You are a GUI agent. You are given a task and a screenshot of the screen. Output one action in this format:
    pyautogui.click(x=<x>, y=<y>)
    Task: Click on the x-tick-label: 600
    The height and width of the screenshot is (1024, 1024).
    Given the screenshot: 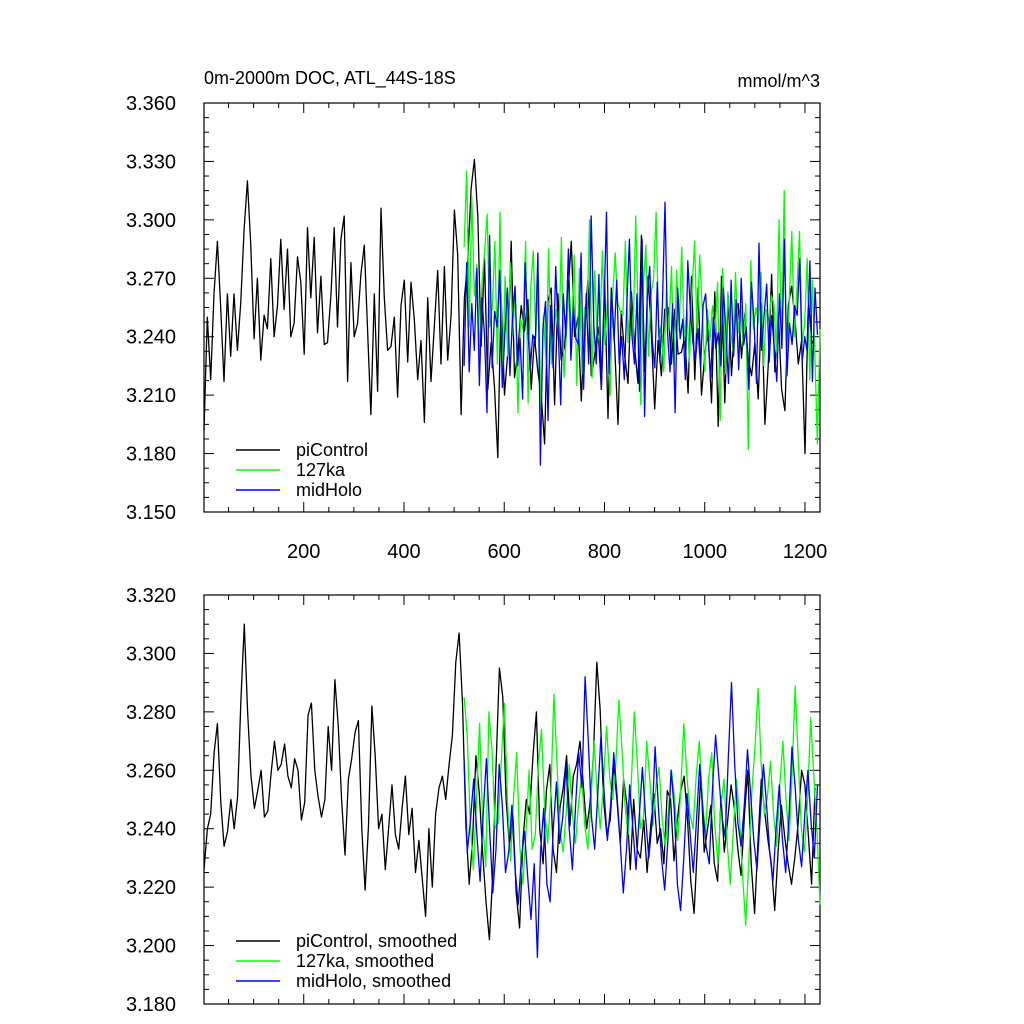 What is the action you would take?
    pyautogui.click(x=504, y=552)
    